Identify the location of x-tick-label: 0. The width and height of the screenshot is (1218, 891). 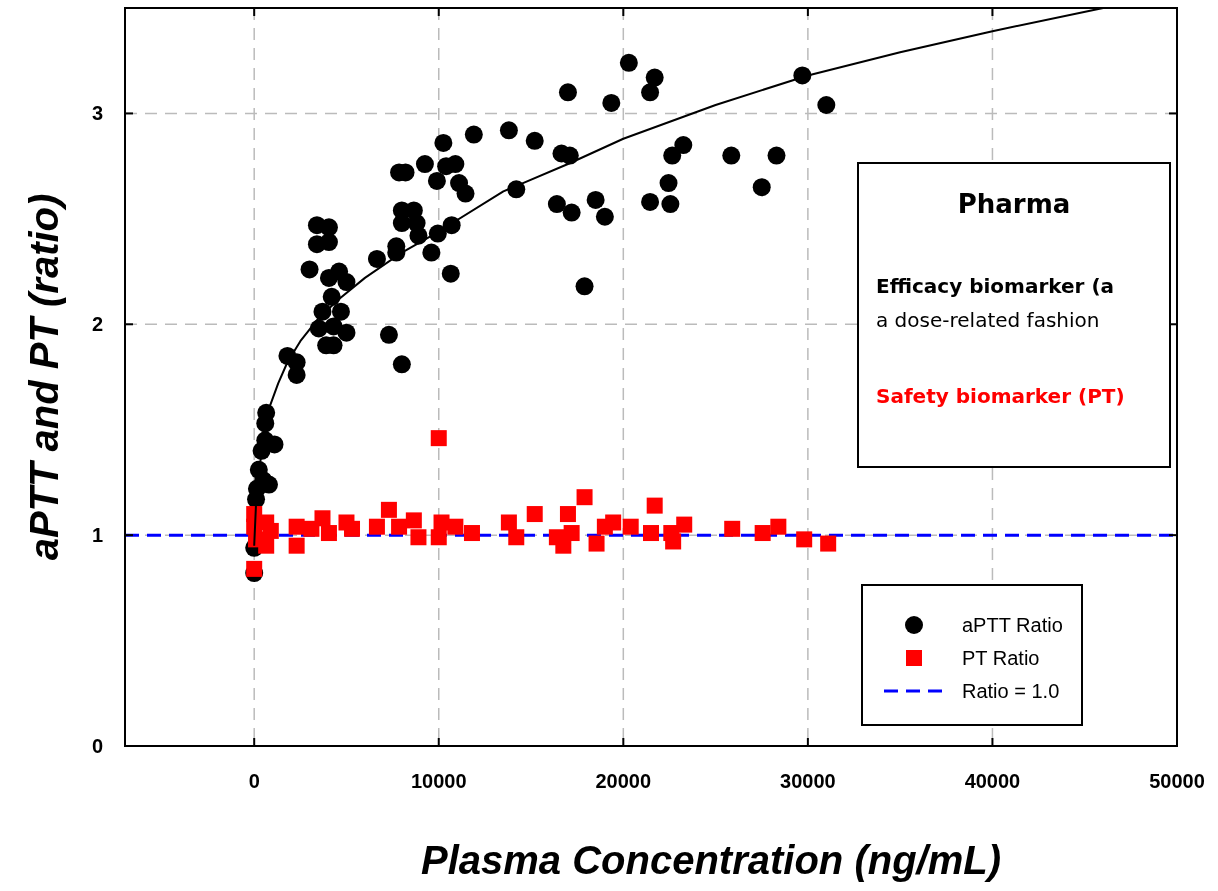
(254, 781).